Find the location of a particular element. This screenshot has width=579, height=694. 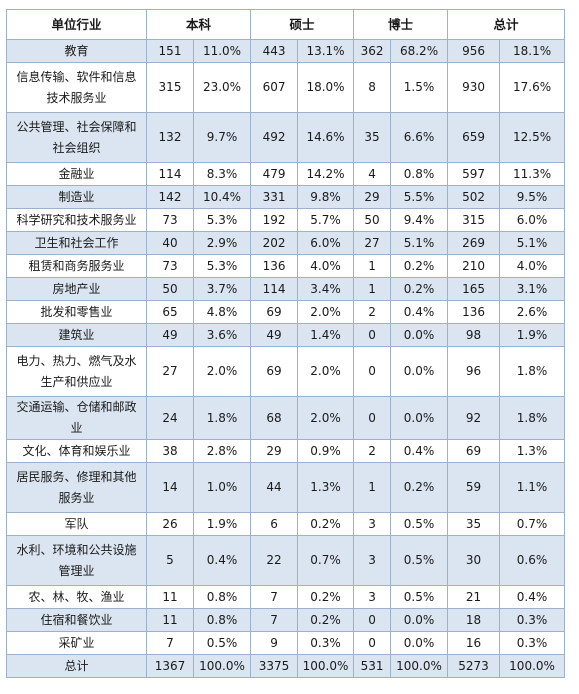

total-percent-cell: 0.6% is located at coordinates (532, 560).